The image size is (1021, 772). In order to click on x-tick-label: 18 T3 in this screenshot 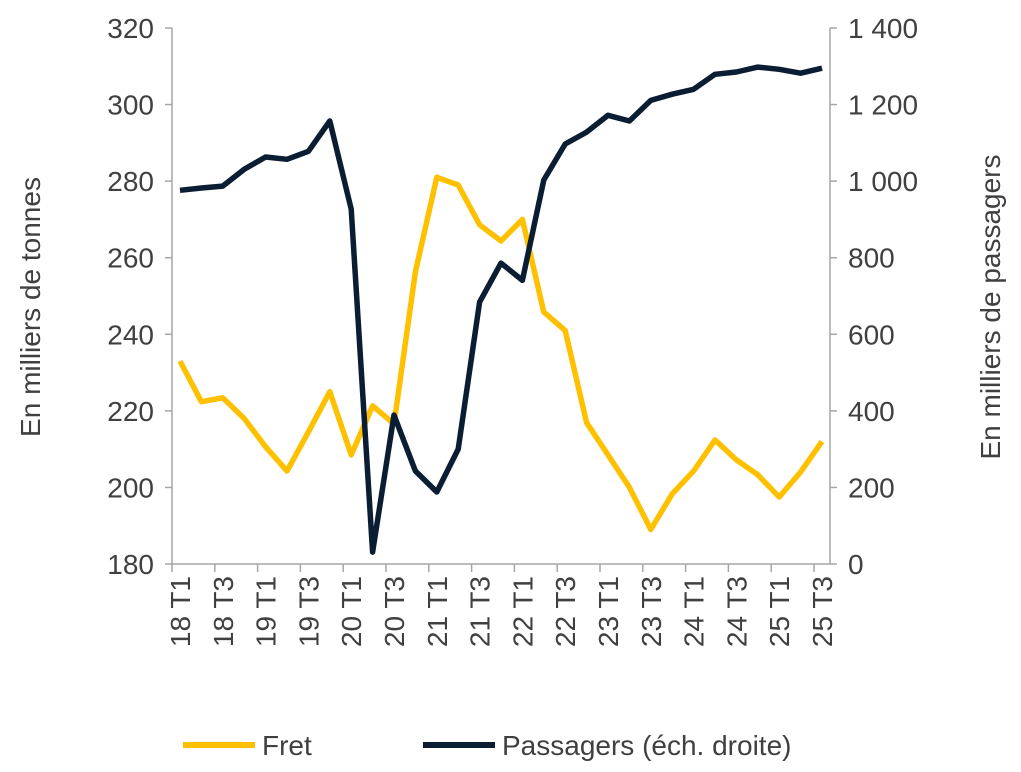, I will do `click(223, 611)`.